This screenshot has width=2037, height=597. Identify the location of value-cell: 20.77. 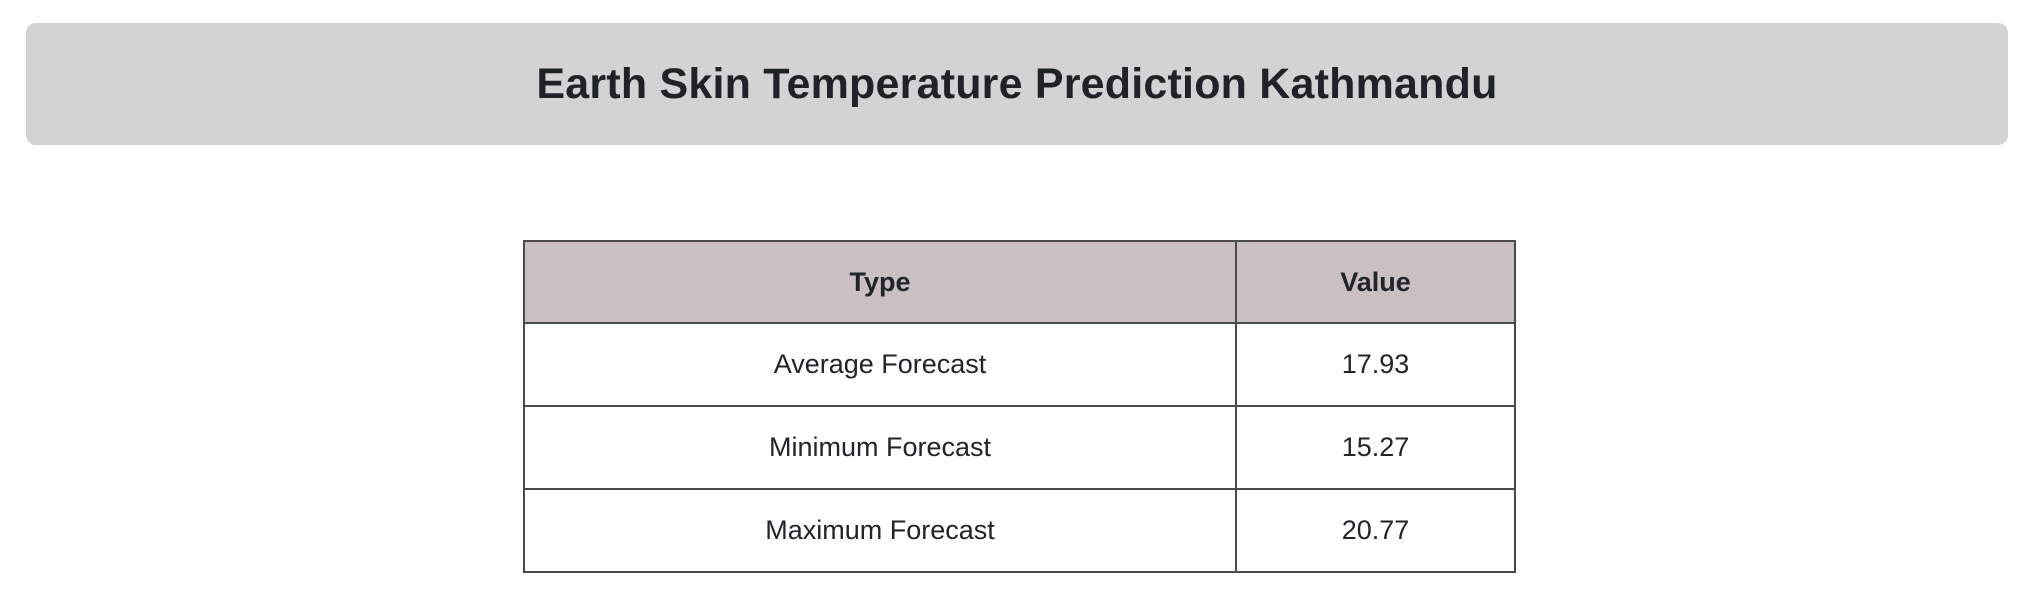
(1375, 530).